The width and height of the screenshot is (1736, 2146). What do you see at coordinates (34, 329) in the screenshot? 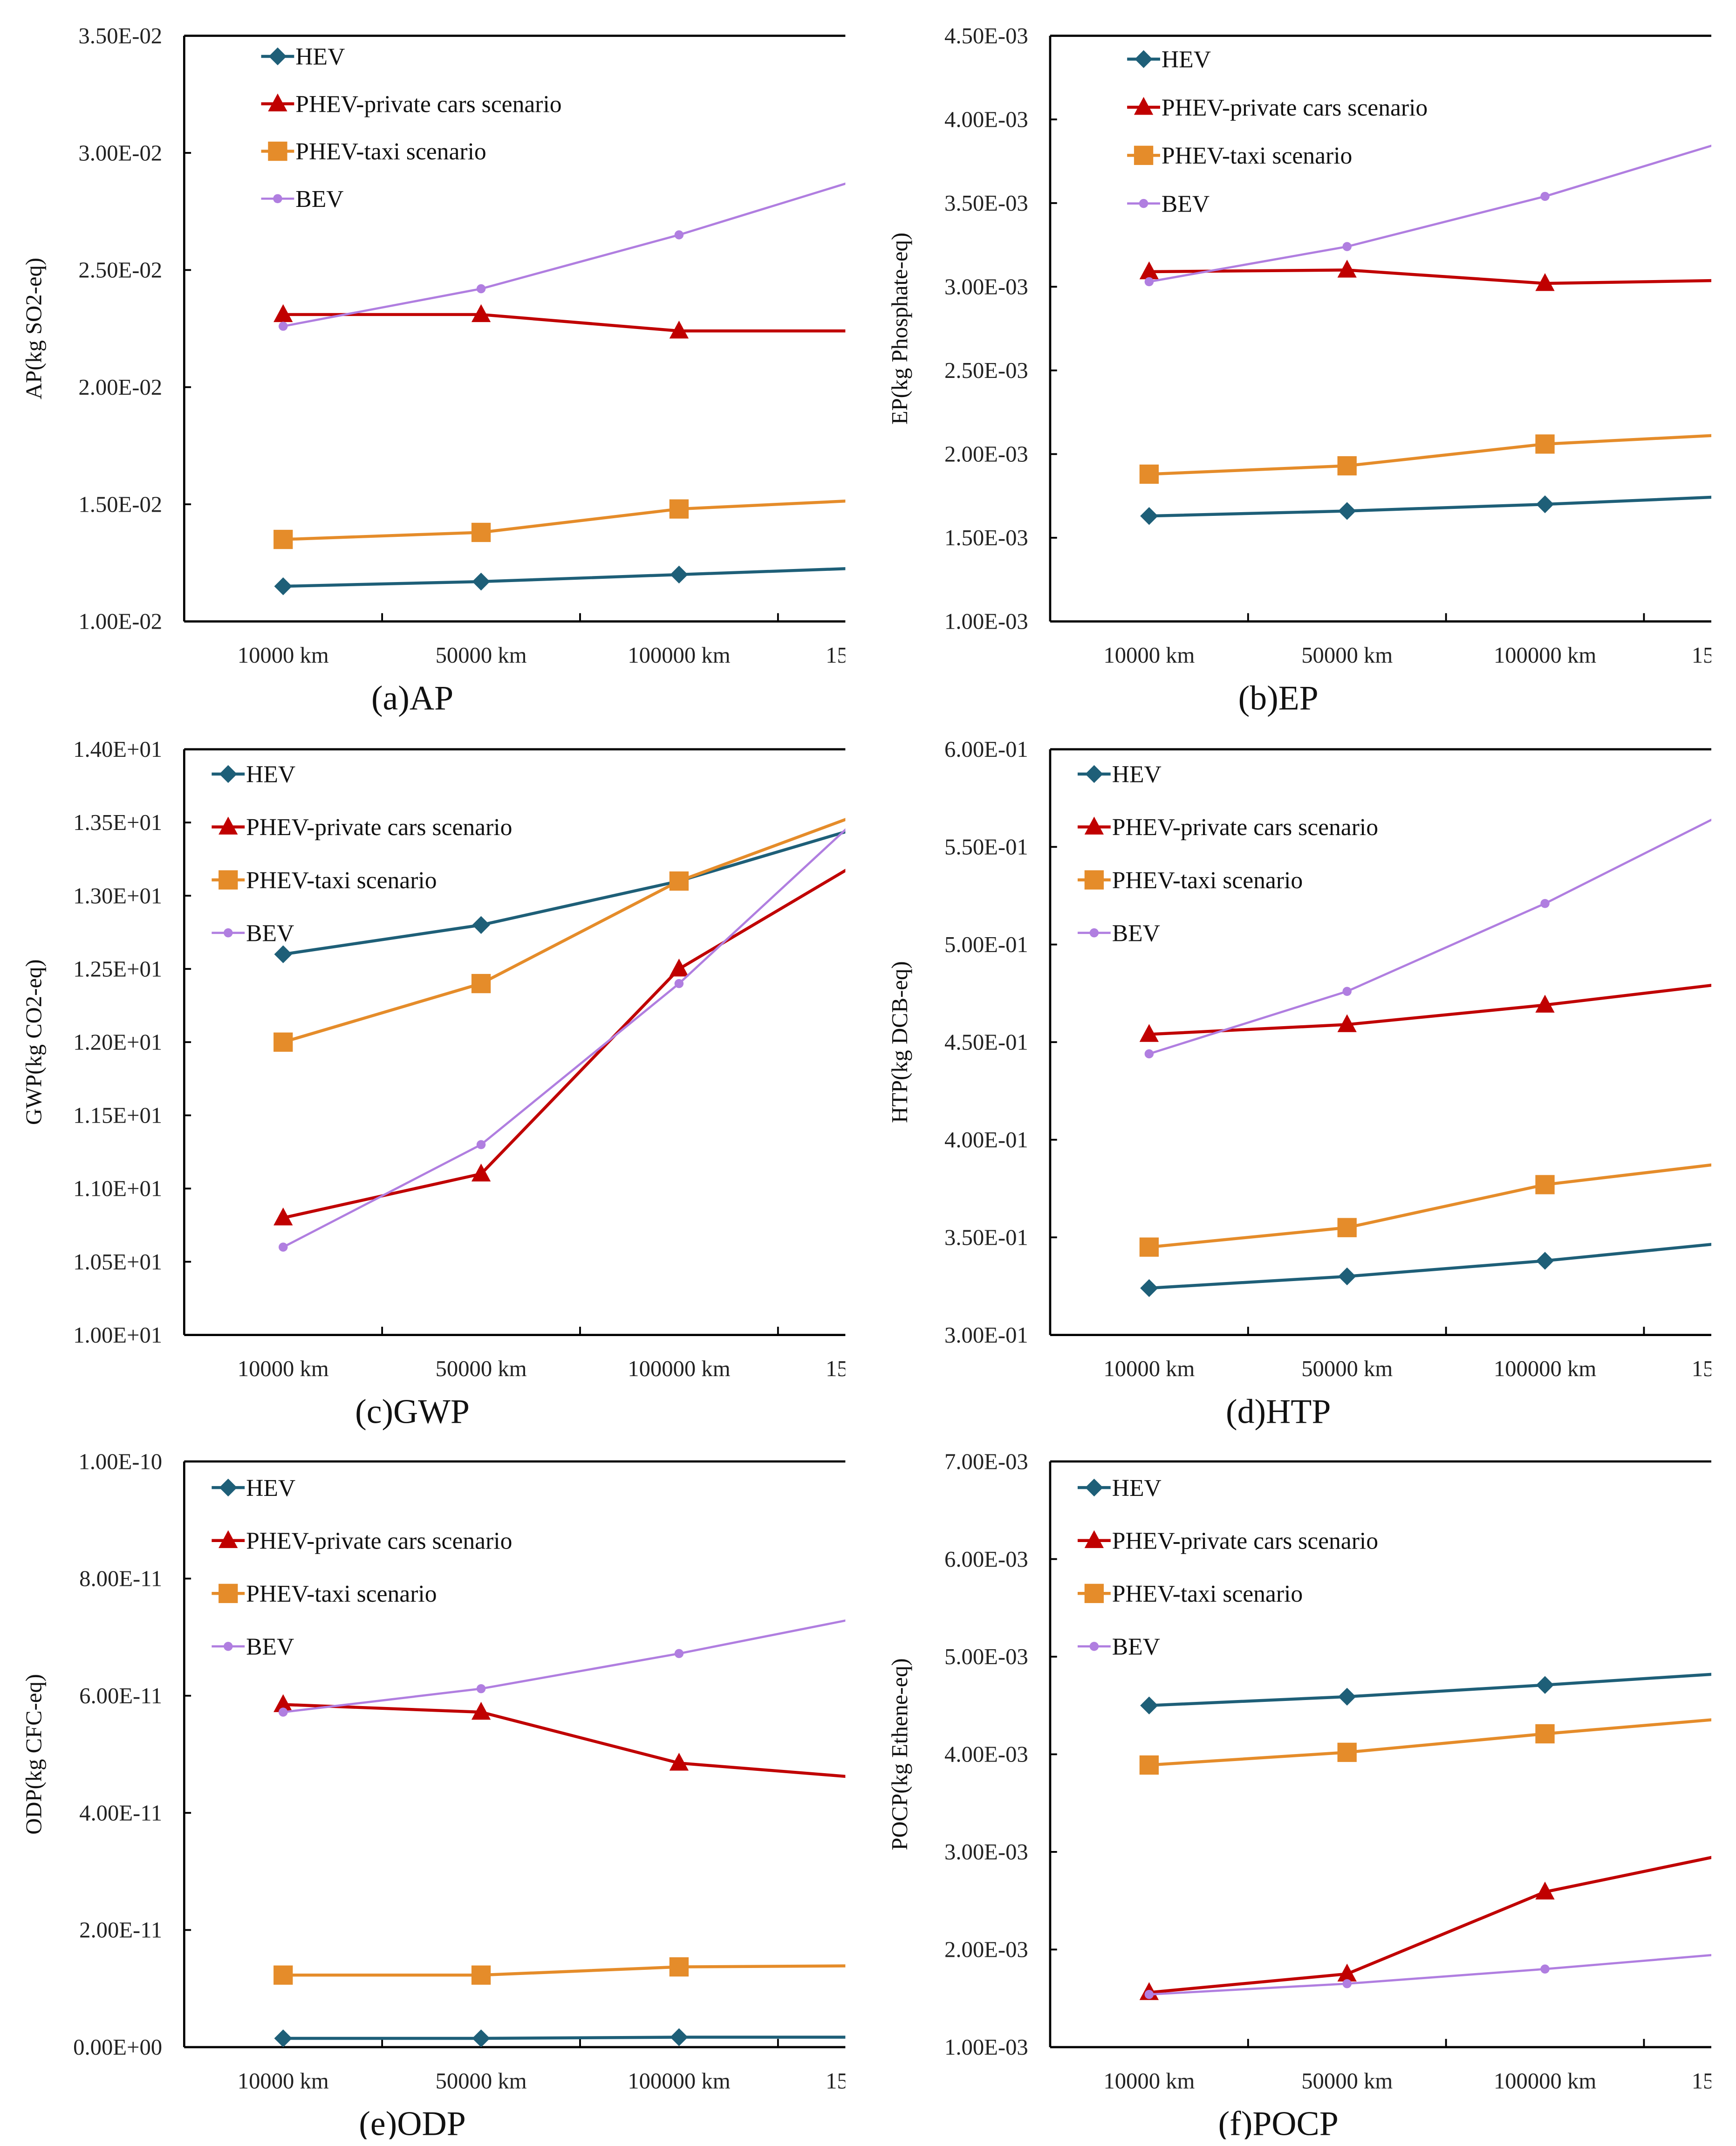
I see `y-axis-label: AP(kg SO2-eq)` at bounding box center [34, 329].